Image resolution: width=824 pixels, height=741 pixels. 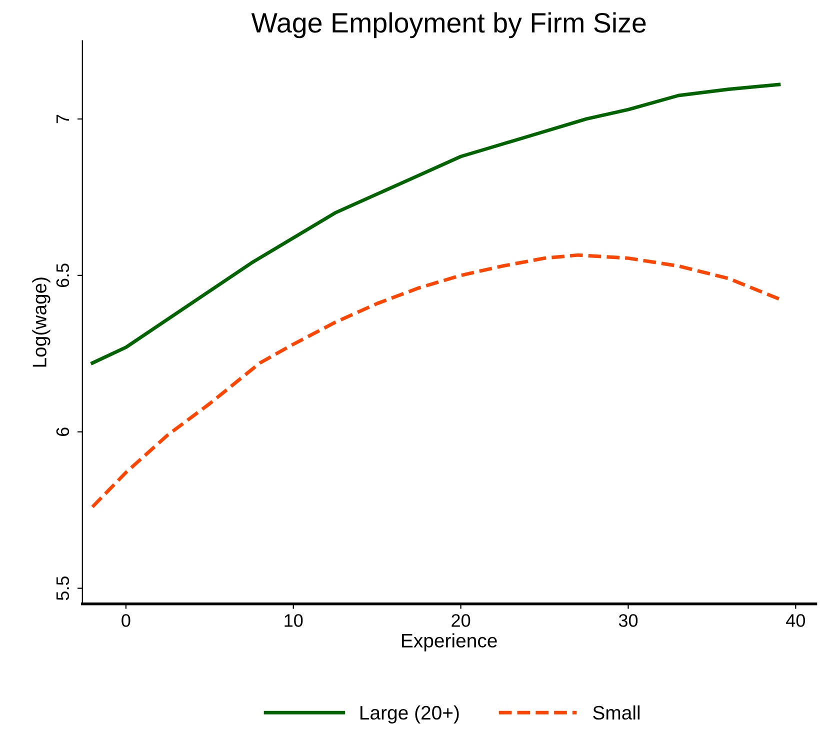 What do you see at coordinates (449, 642) in the screenshot?
I see `x-axis-title: Experience` at bounding box center [449, 642].